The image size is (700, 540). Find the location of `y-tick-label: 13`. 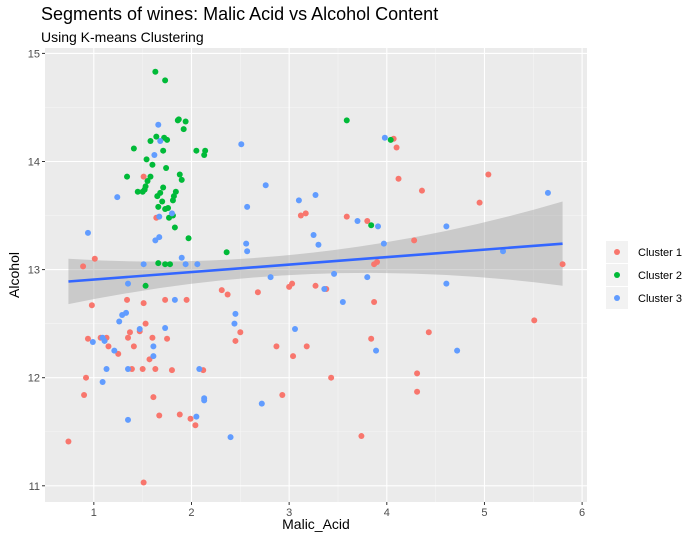

y-tick-label: 13 is located at coordinates (34, 271).